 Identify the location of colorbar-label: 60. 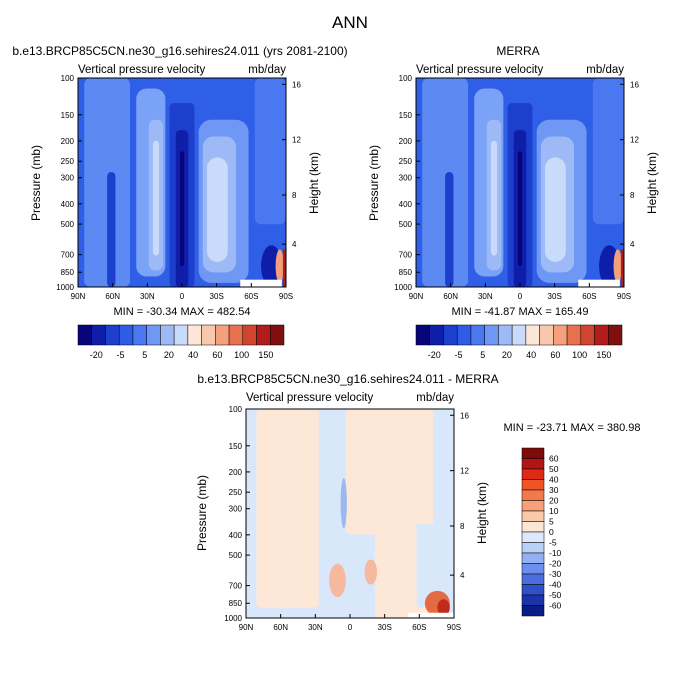
(555, 355).